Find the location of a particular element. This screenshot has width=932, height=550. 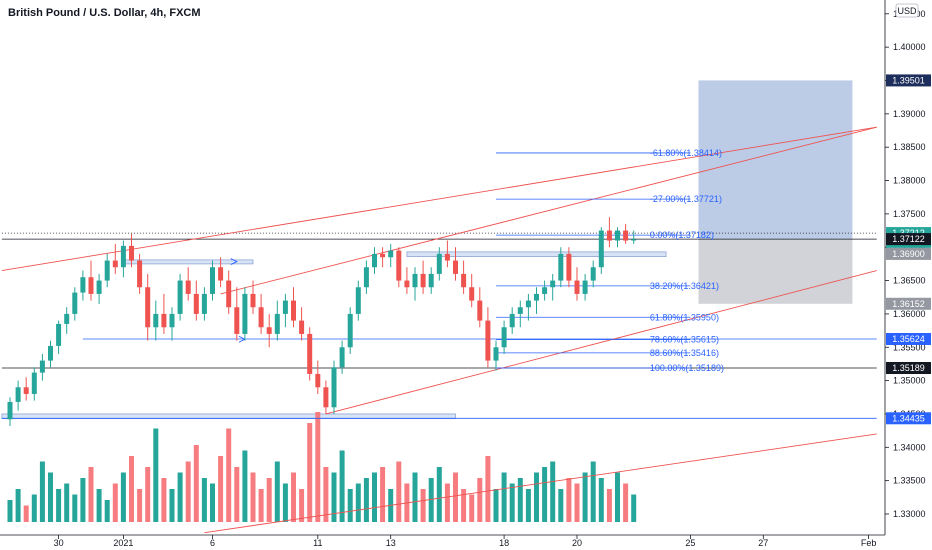

time-tick-label: 18 is located at coordinates (504, 543).